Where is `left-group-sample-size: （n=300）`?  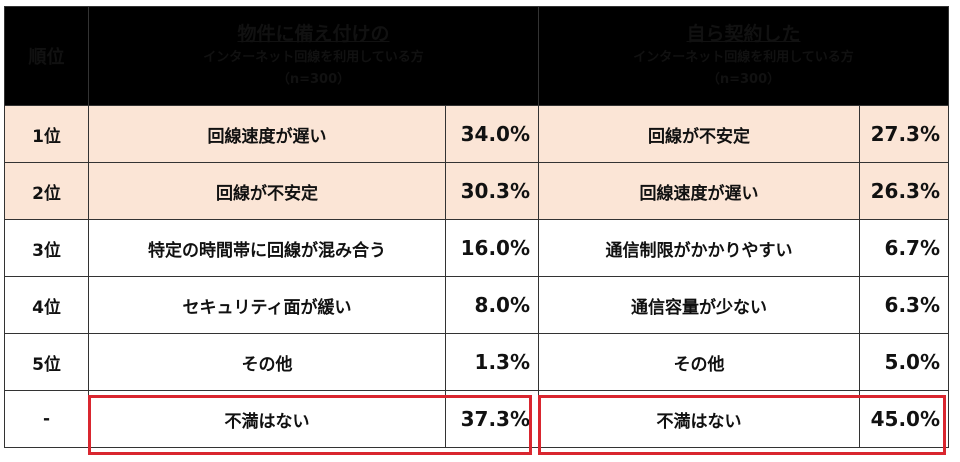
left-group-sample-size: （n=300） is located at coordinates (313, 79).